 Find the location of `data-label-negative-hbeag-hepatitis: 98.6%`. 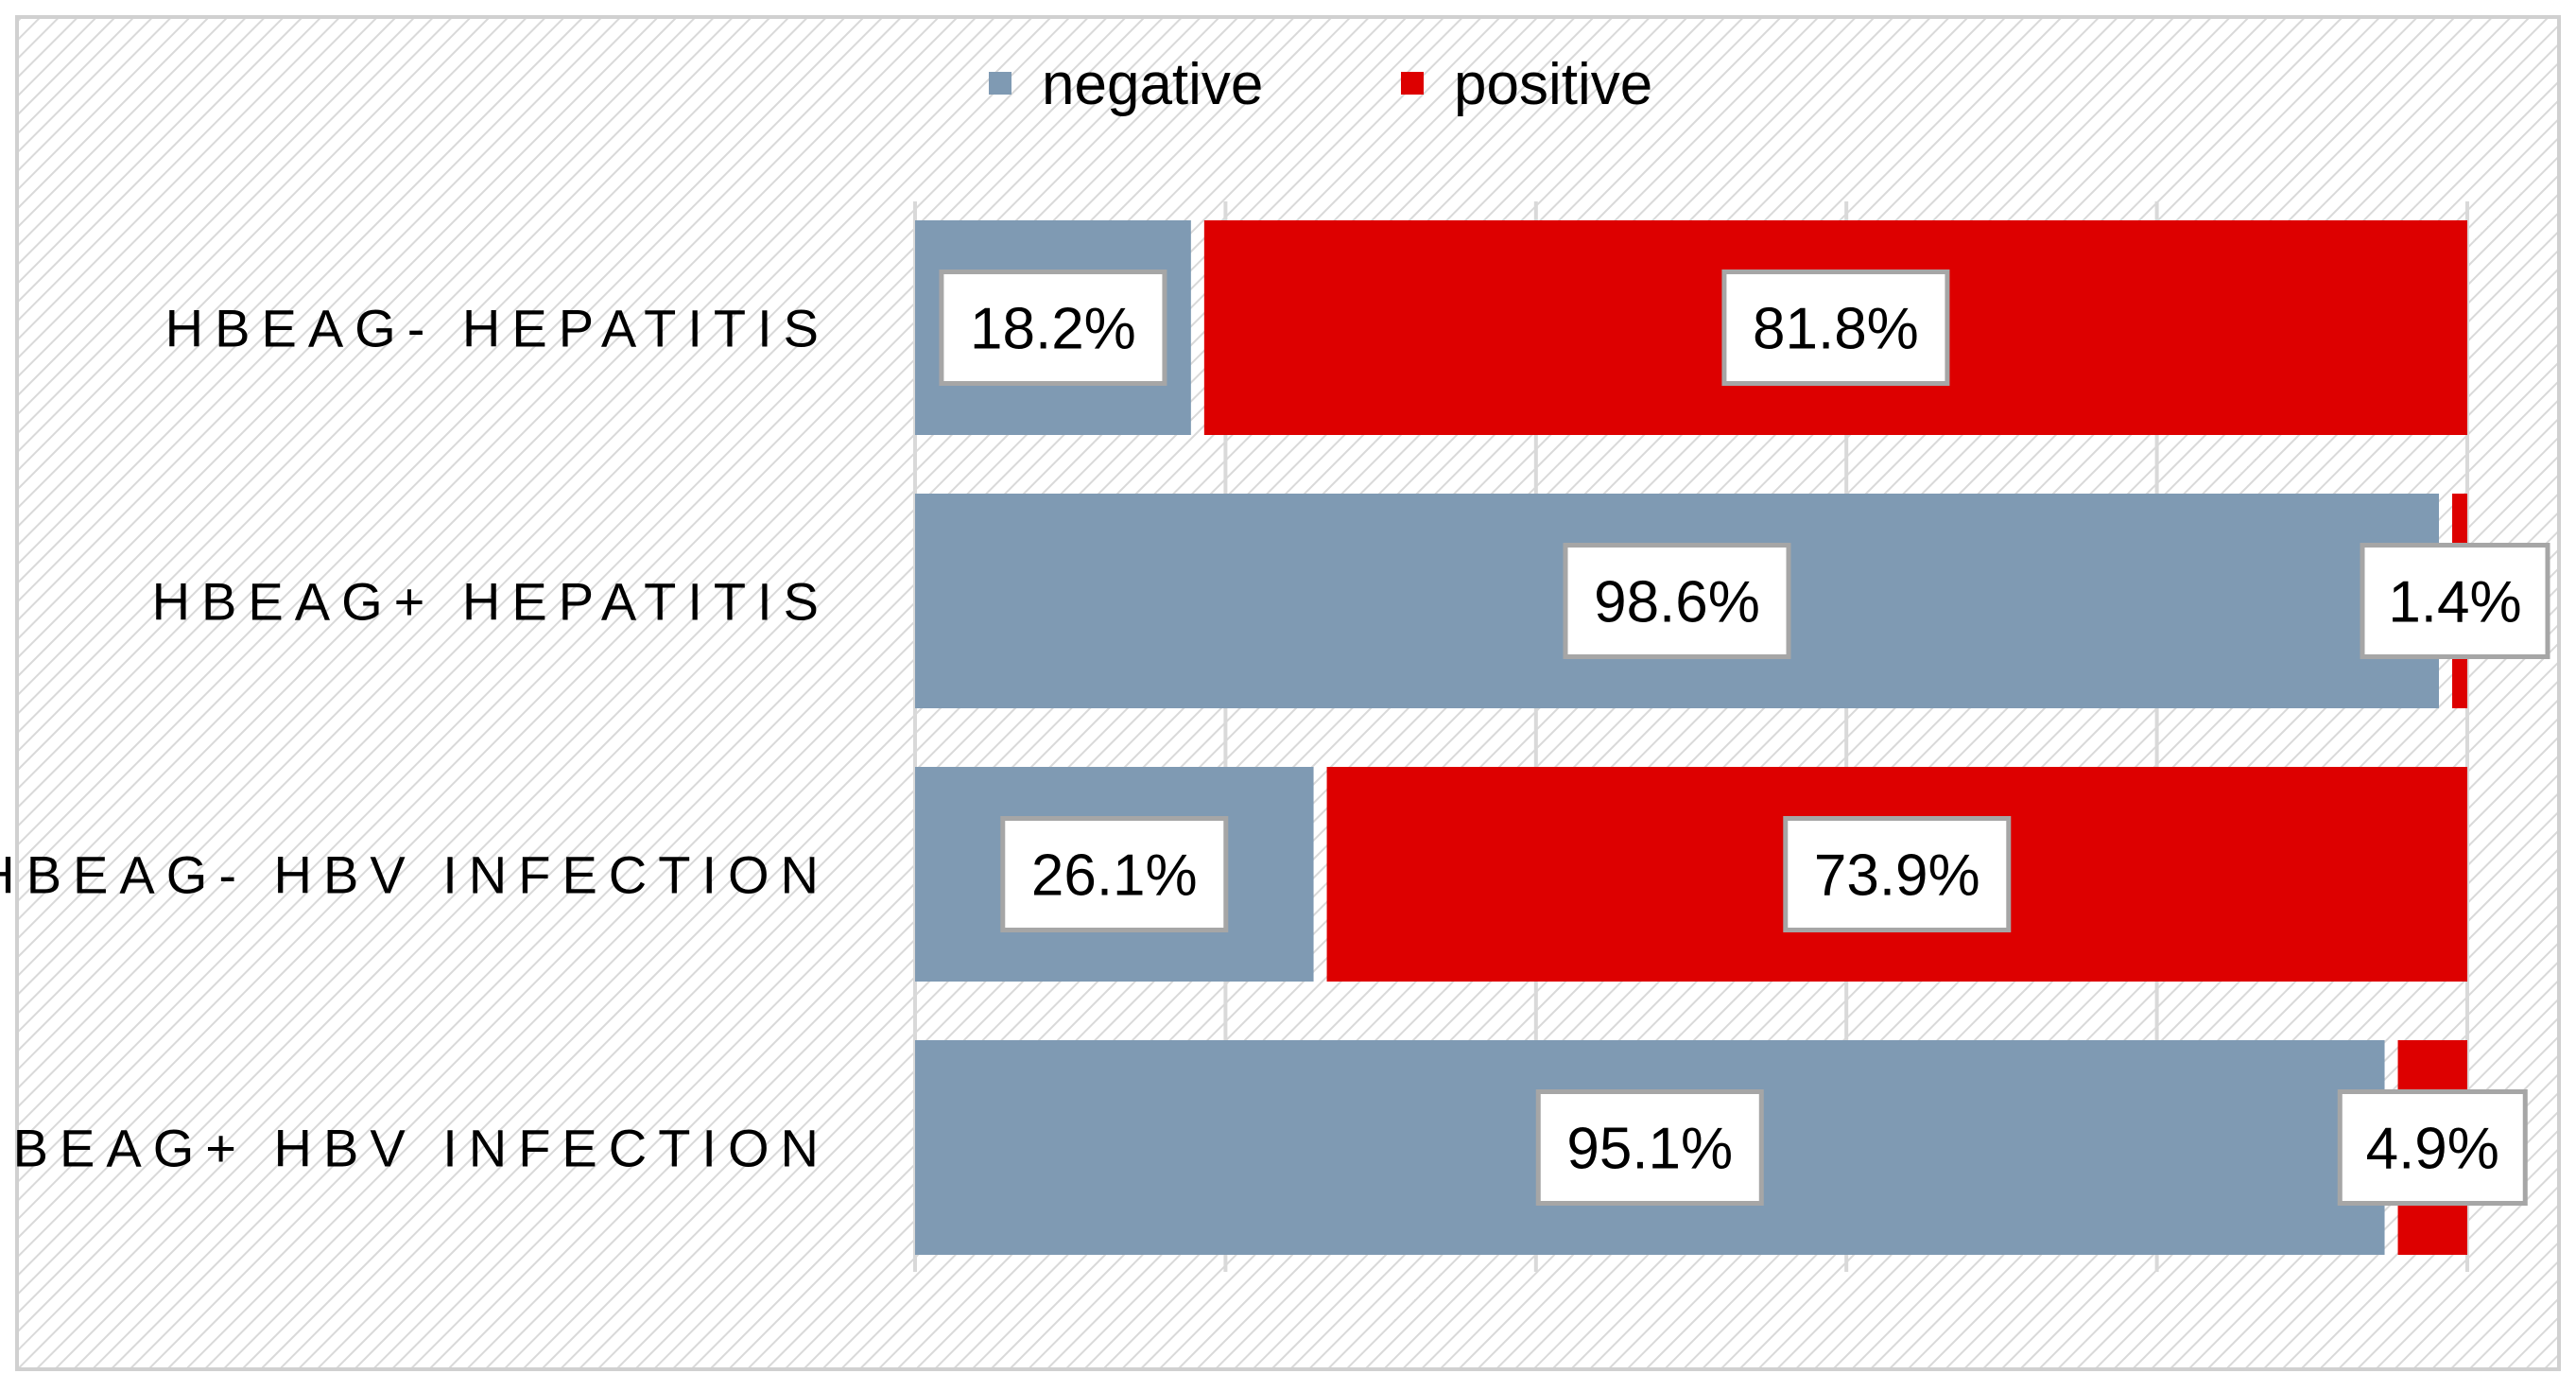

data-label-negative-hbeag-hepatitis: 98.6% is located at coordinates (1677, 602).